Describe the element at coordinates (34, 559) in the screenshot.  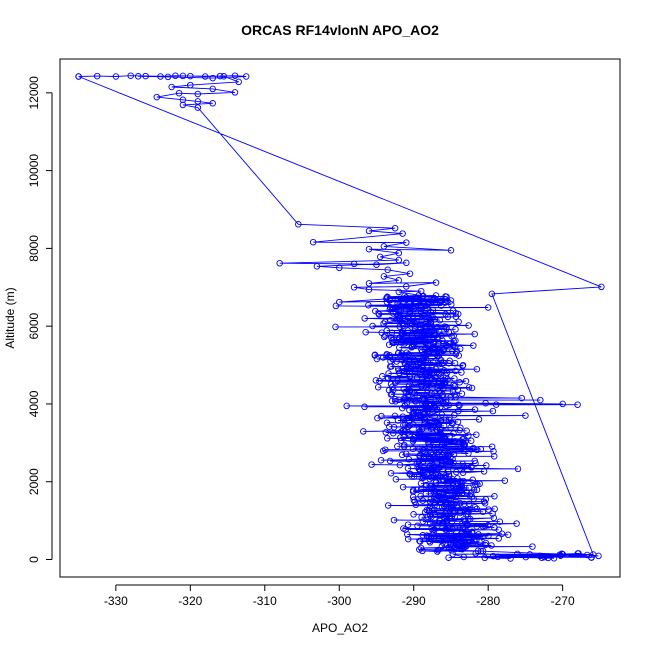
I see `y-tick-label: 0` at that location.